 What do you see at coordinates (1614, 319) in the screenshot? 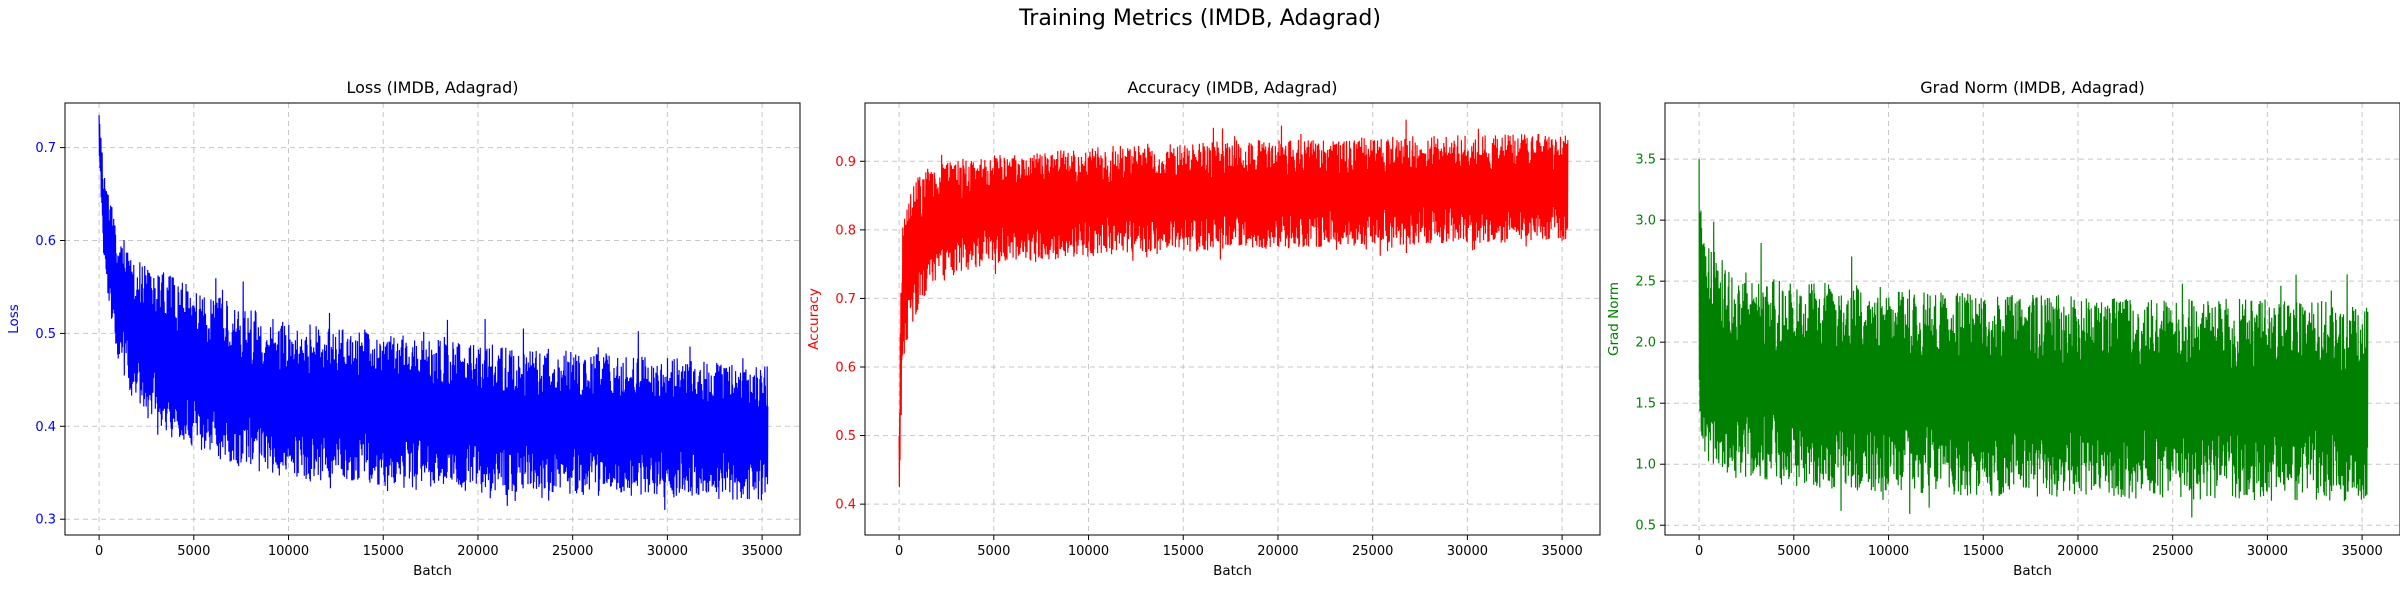
I see `y-axis-label: Grad Norm` at bounding box center [1614, 319].